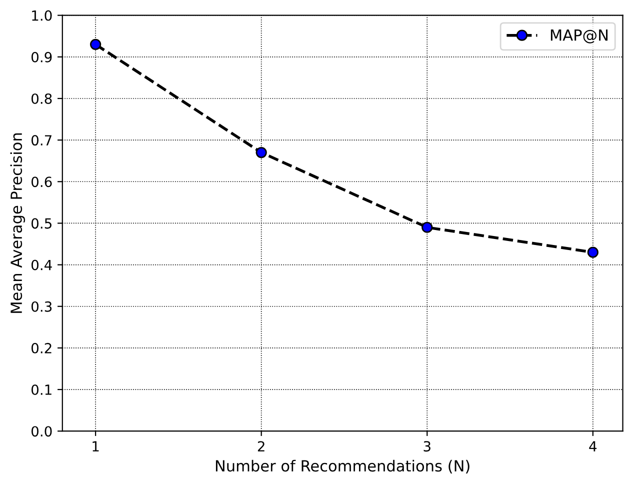 This screenshot has width=624, height=479. Describe the element at coordinates (42, 223) in the screenshot. I see `y-tick-label: 0.5` at that location.